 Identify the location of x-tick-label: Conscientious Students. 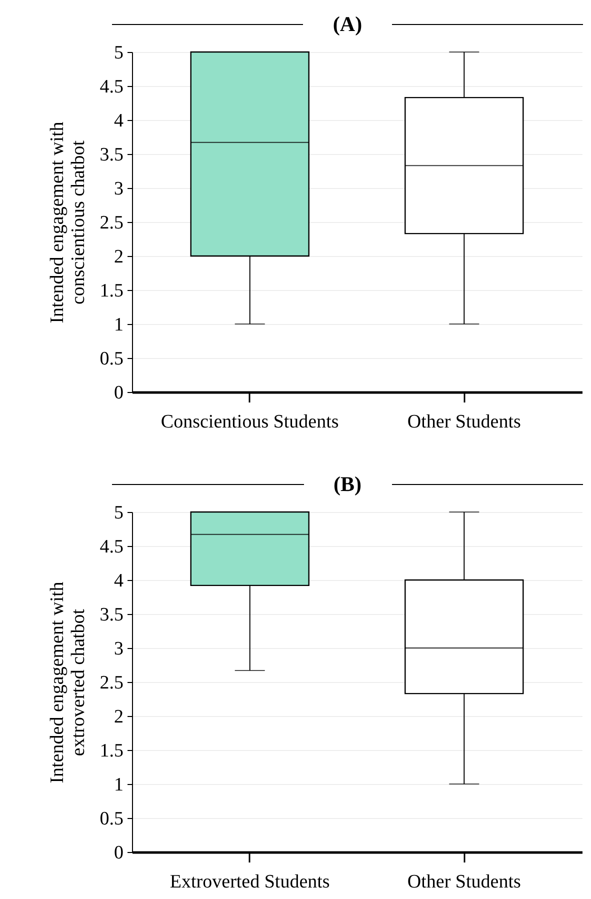
(249, 422).